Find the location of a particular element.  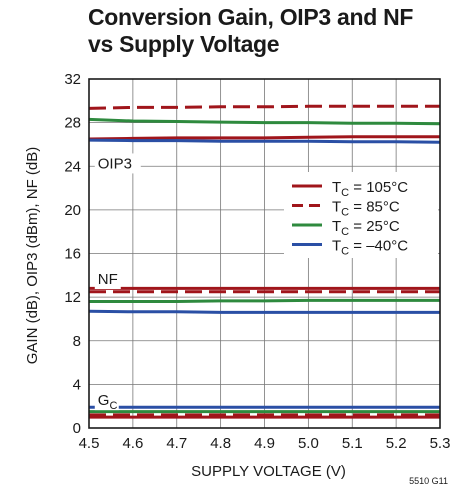

chart-title-line-1: Conversion Gain, OIP3 and NF is located at coordinates (251, 17).